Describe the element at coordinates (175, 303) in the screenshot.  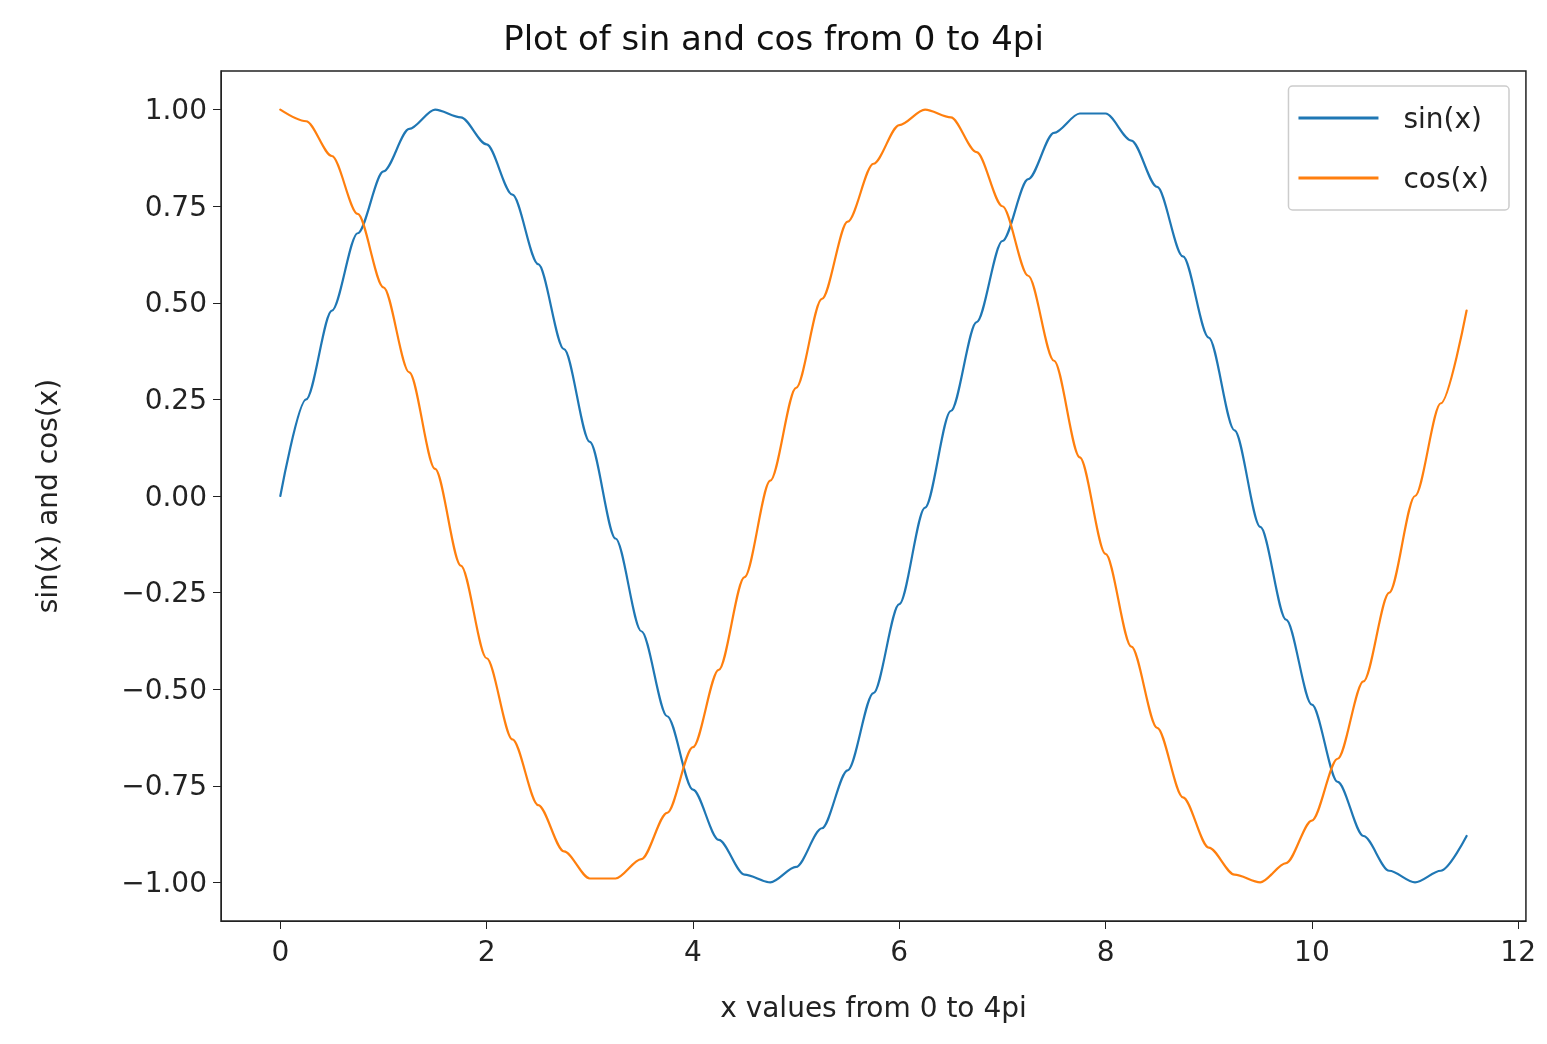
I see `y-tick-label: 0.50` at that location.